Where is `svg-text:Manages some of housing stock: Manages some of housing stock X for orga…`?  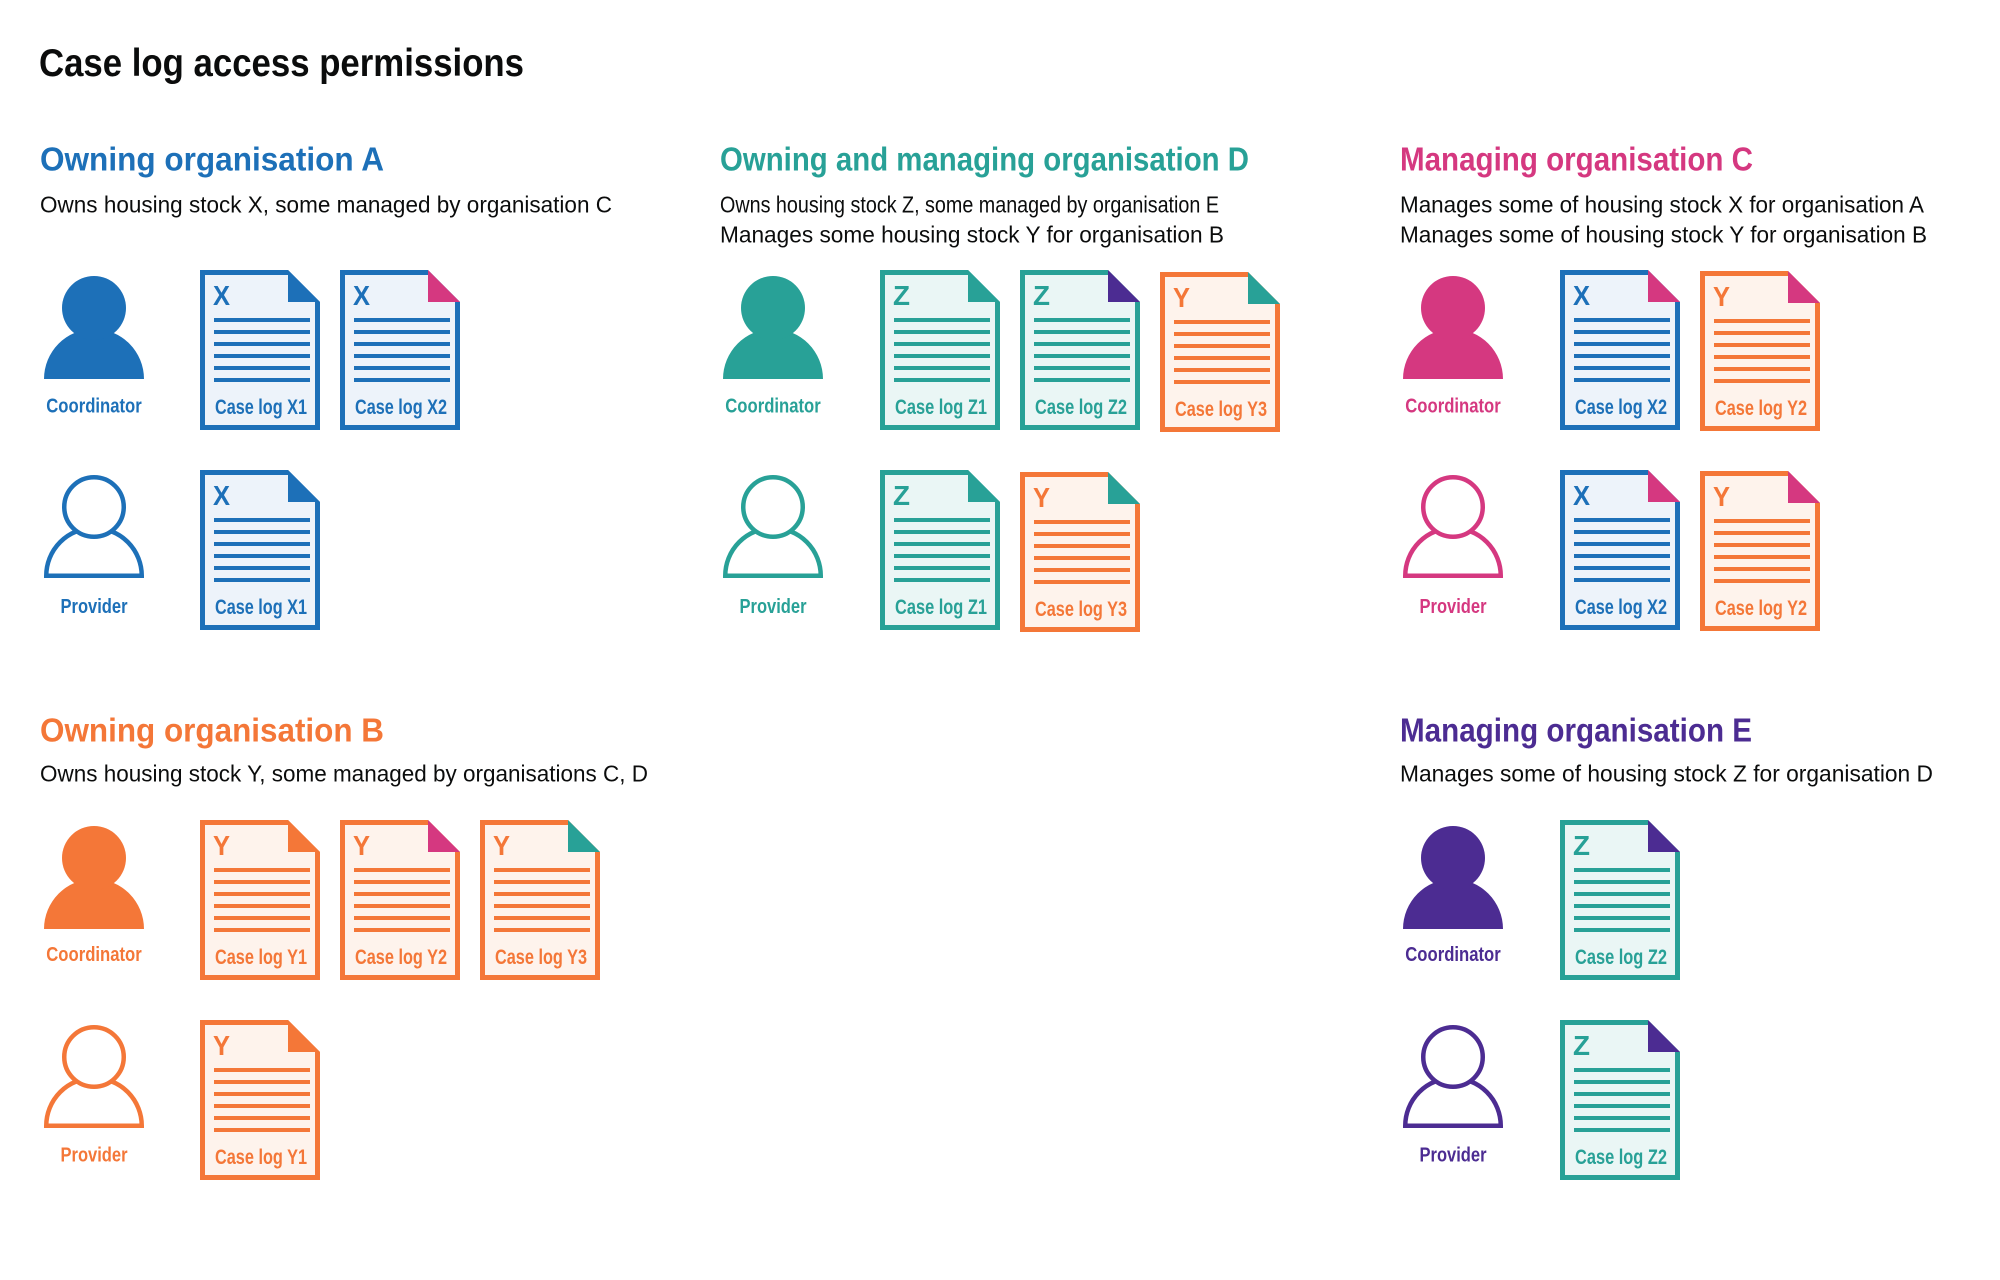
svg-text:Manages some of housing stock: Manages some of housing stock X for orga… is located at coordinates (1662, 205).